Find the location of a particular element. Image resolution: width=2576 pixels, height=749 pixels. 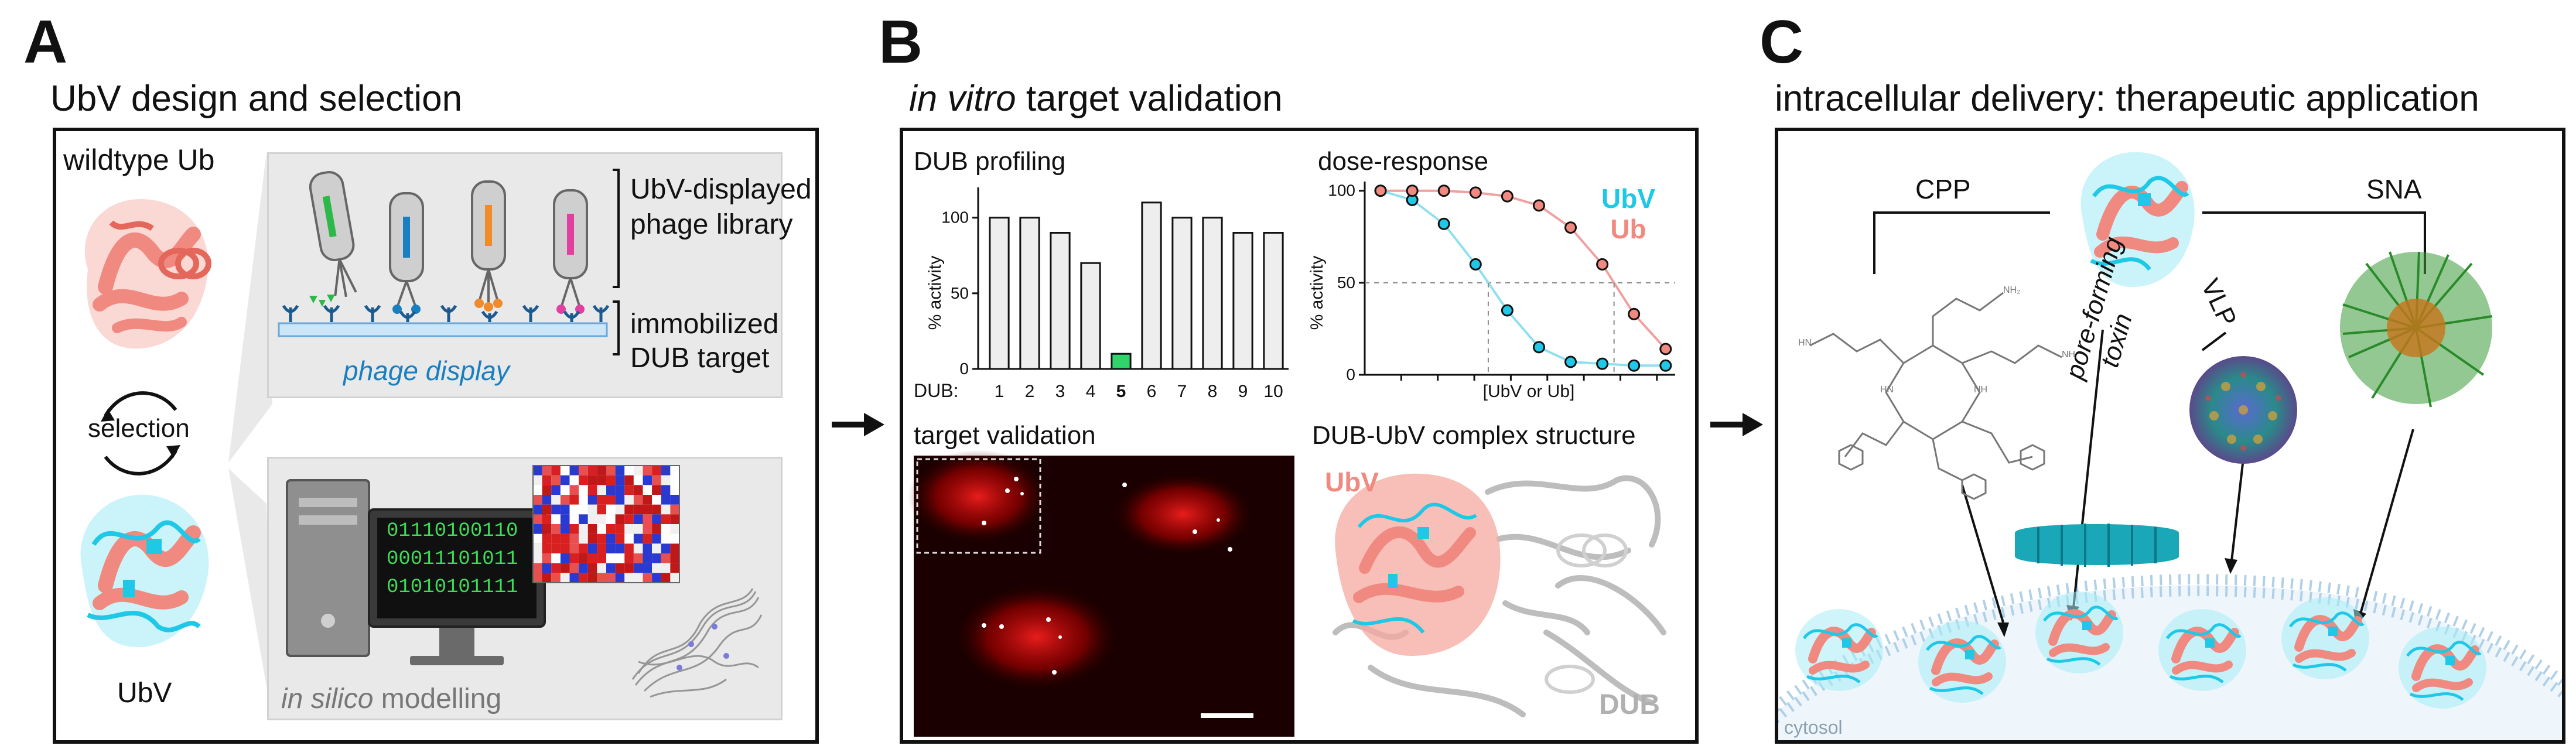

panel-b-title: in vitro target validation is located at coordinates (1096, 99).